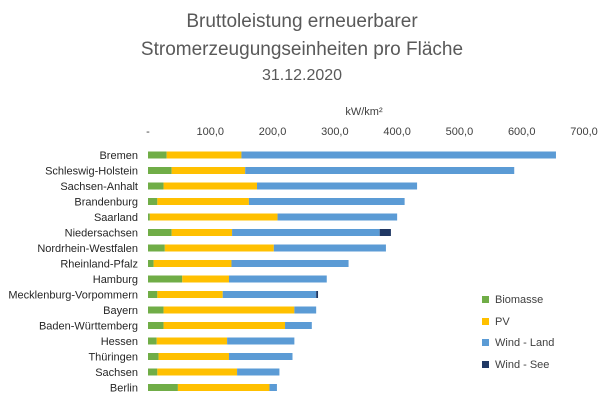 The width and height of the screenshot is (605, 412). I want to click on legend-item: Wind - Land, so click(518, 343).